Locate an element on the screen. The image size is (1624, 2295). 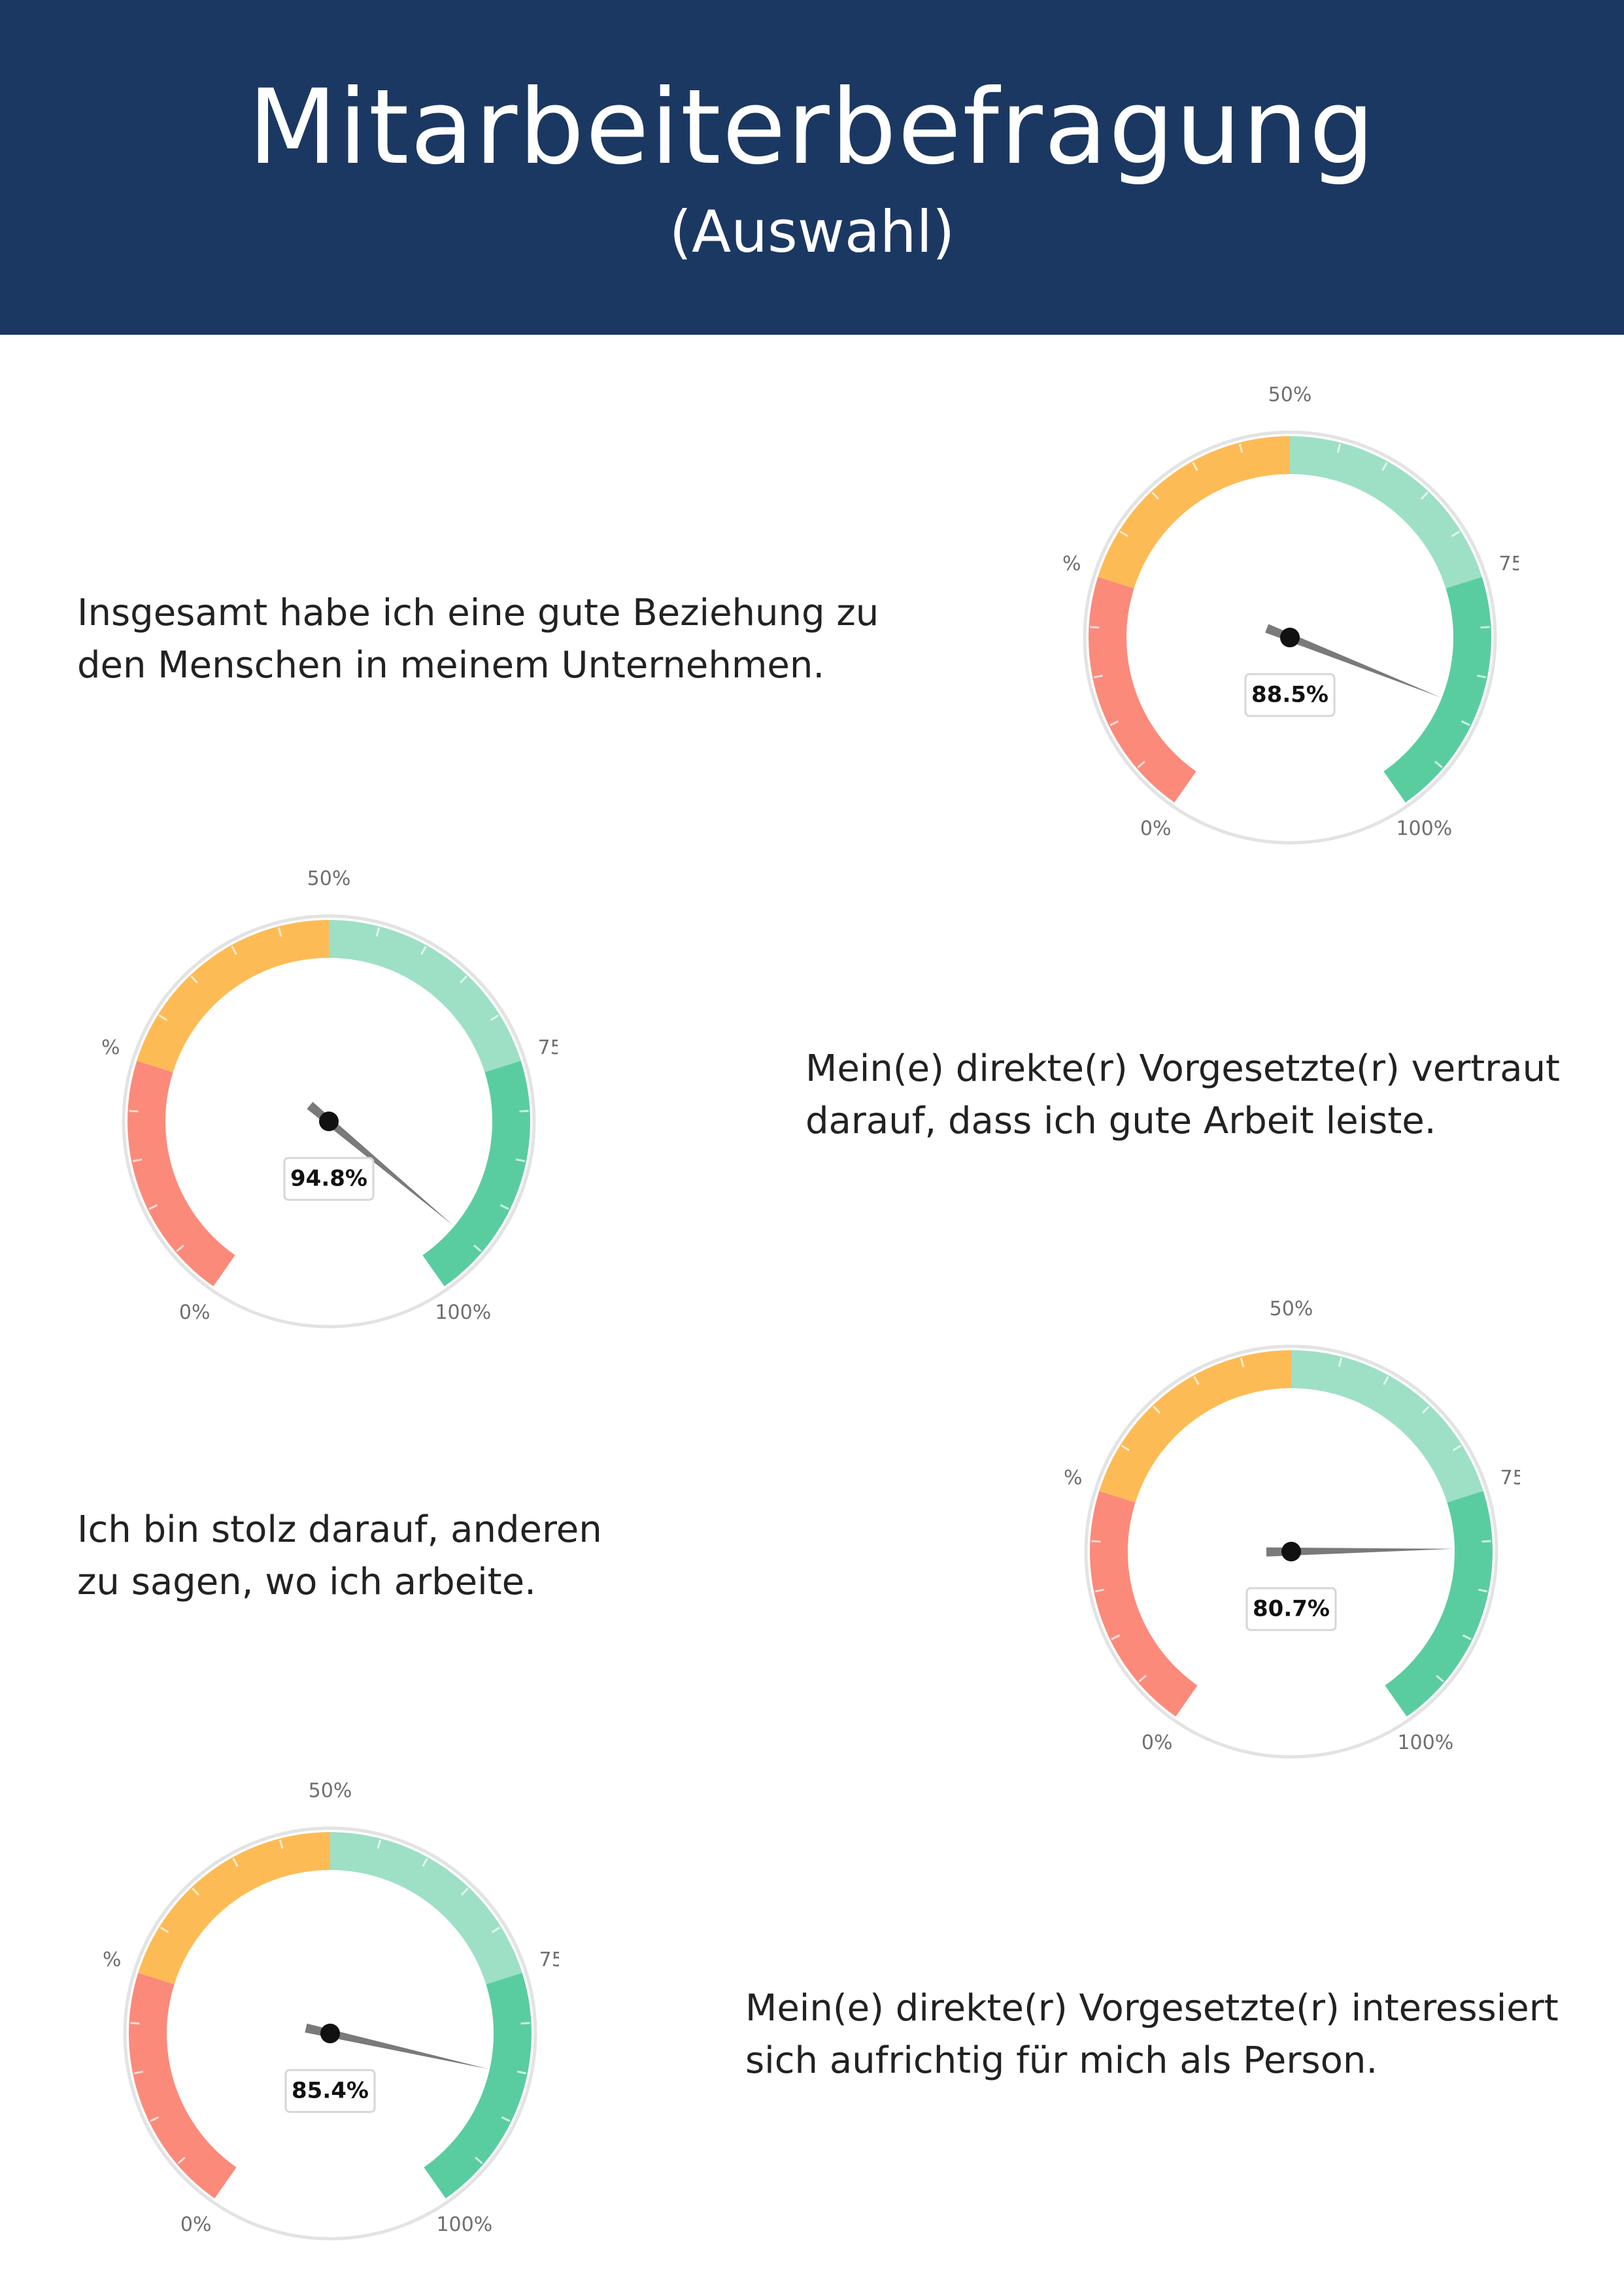
page-header: Mitarbeiterbefragung (Auswahl) is located at coordinates (812, 167).